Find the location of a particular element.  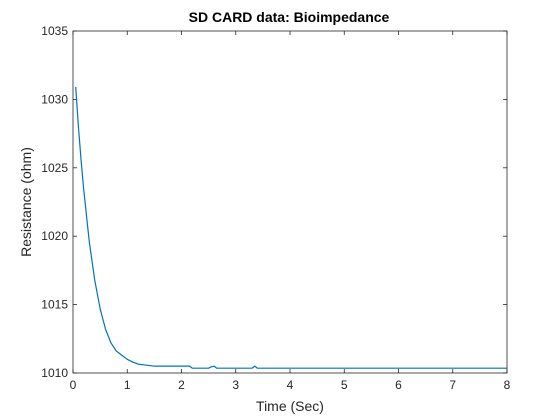

y-tick-label: 1020 is located at coordinates (54, 236).